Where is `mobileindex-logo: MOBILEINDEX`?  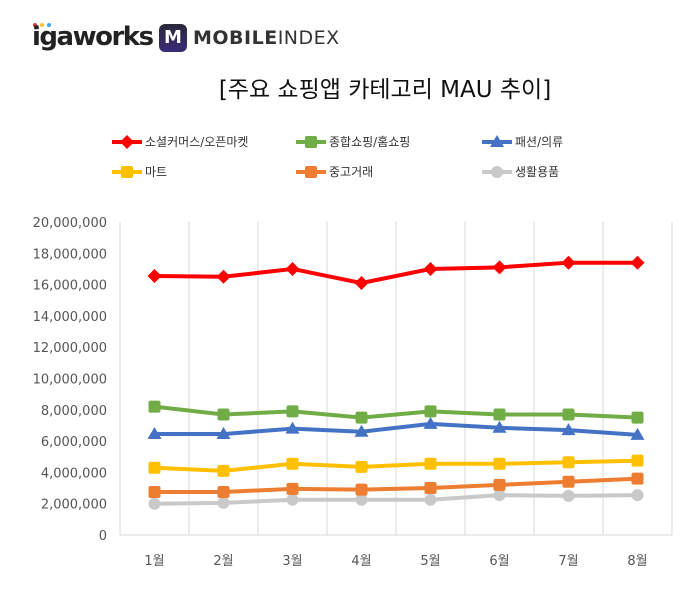
mobileindex-logo: MOBILEINDEX is located at coordinates (266, 38).